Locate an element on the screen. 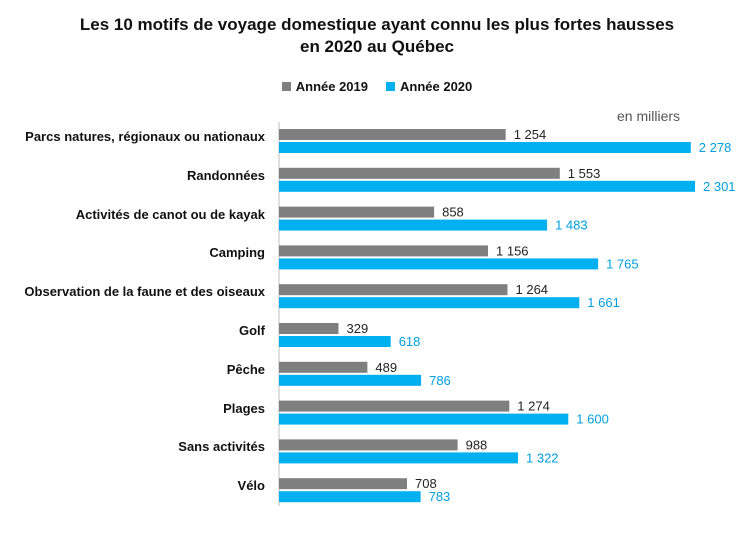 The image size is (754, 554). data-label-2019: 329 is located at coordinates (358, 328).